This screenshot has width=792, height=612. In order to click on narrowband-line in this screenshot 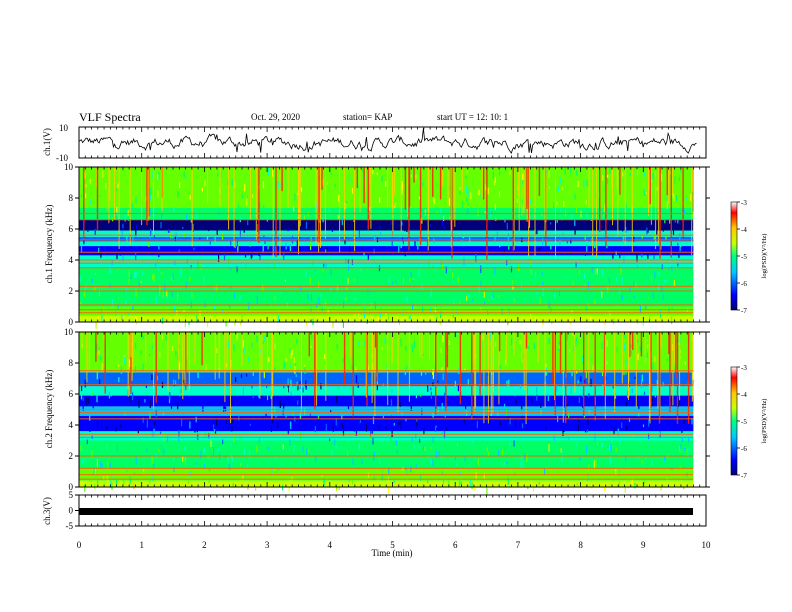, I will do `click(386, 240)`.